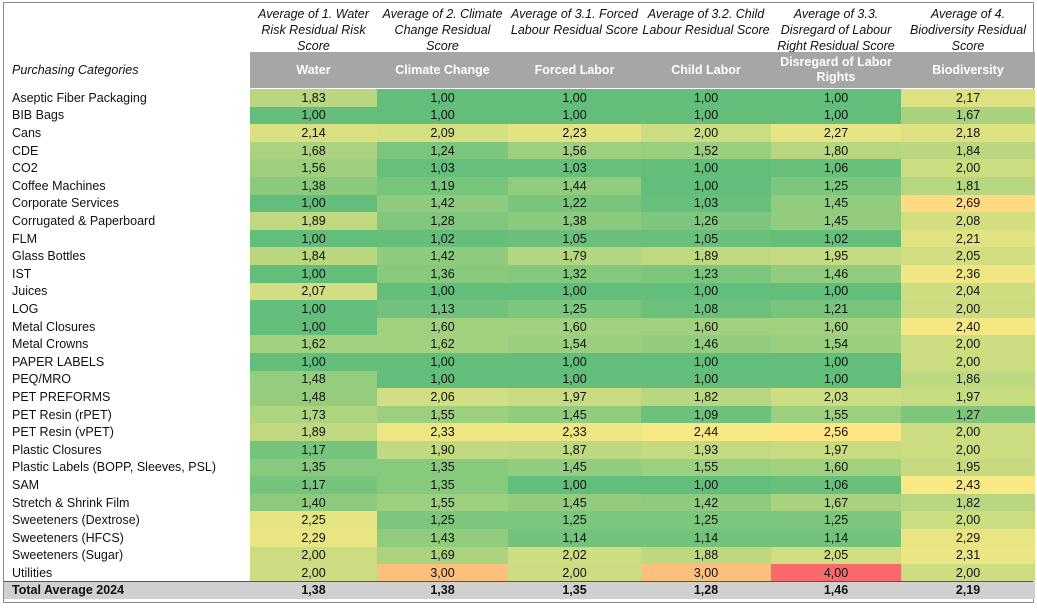 The width and height of the screenshot is (1037, 609). I want to click on heatmap-cell: 1,48, so click(313, 397).